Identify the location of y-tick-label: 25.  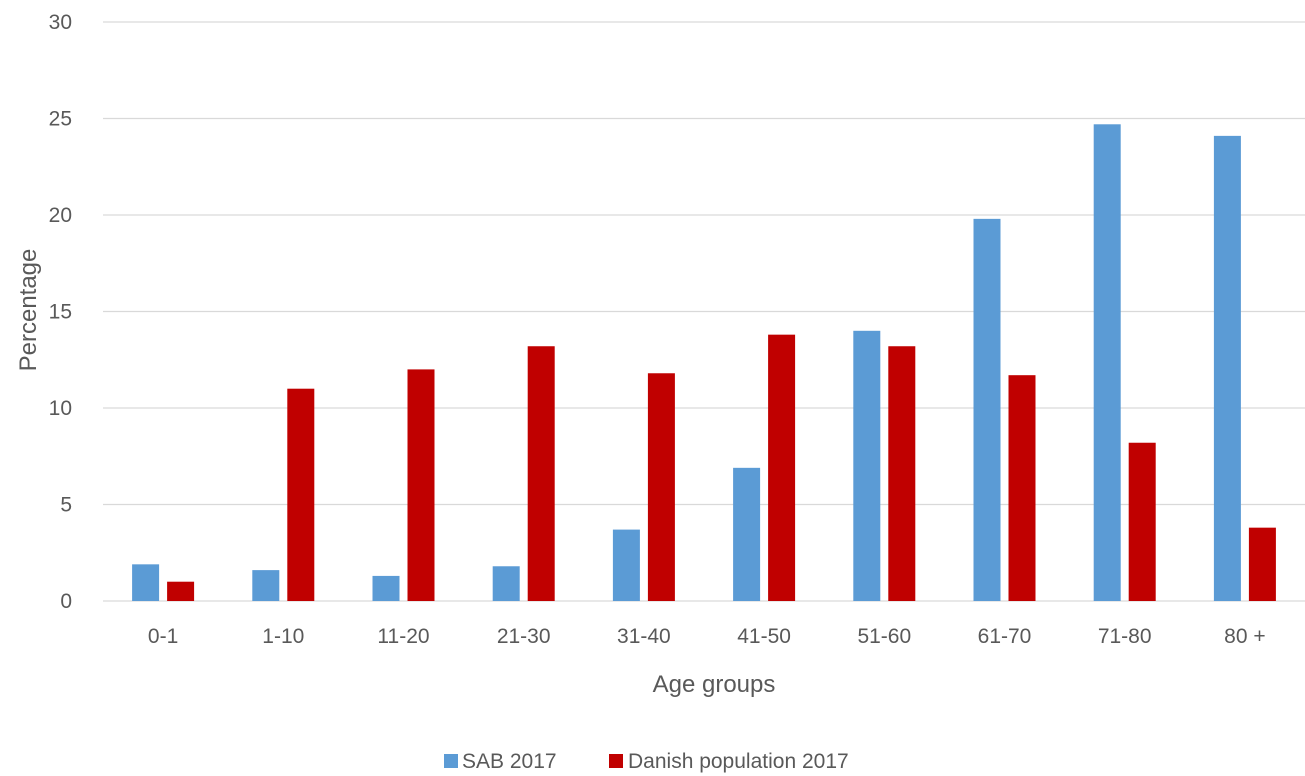
(60, 119).